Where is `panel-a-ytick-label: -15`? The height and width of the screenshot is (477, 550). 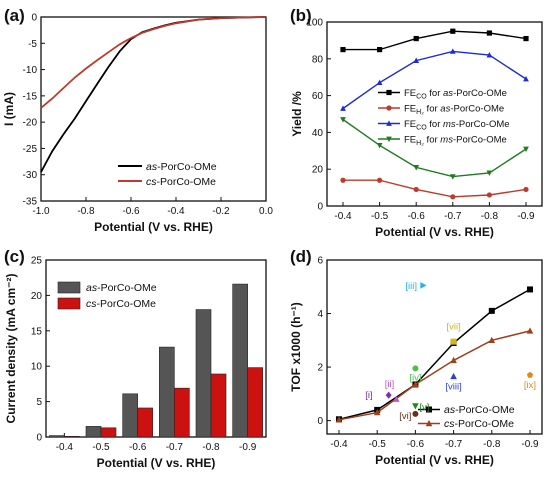
panel-a-ytick-label: -15 is located at coordinates (30, 96).